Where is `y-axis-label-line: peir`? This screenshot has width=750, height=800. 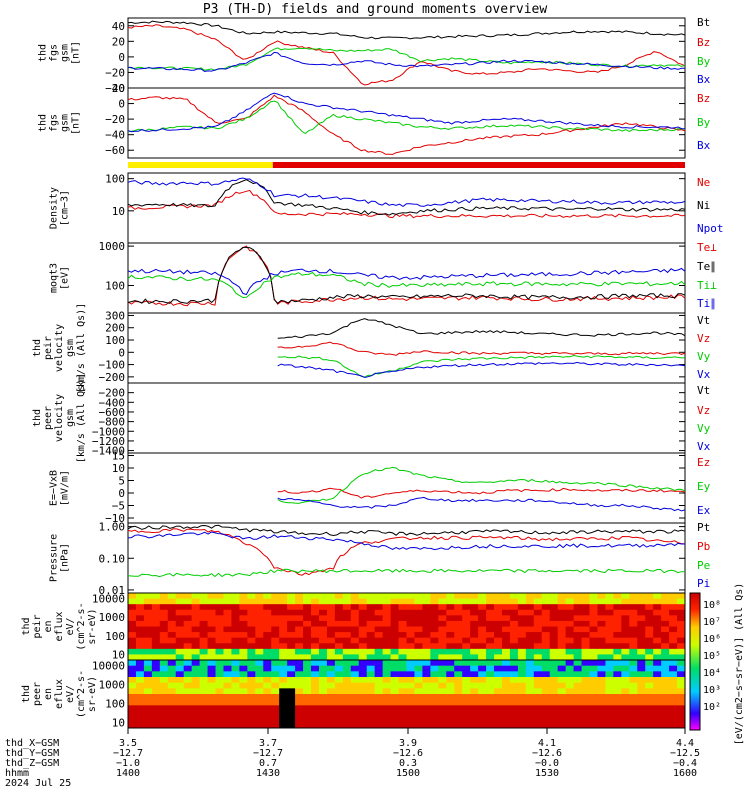 y-axis-label-line: peir is located at coordinates (48, 348).